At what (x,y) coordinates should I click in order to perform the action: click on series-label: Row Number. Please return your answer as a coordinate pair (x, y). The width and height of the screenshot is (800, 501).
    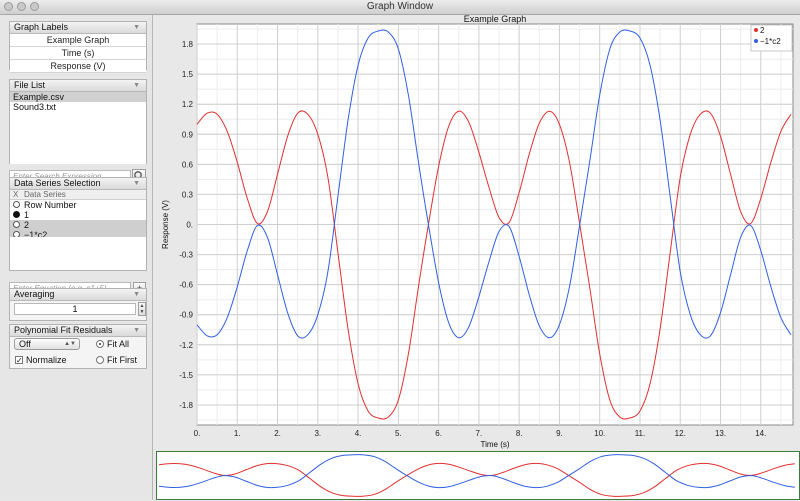
    Looking at the image, I should click on (50, 205).